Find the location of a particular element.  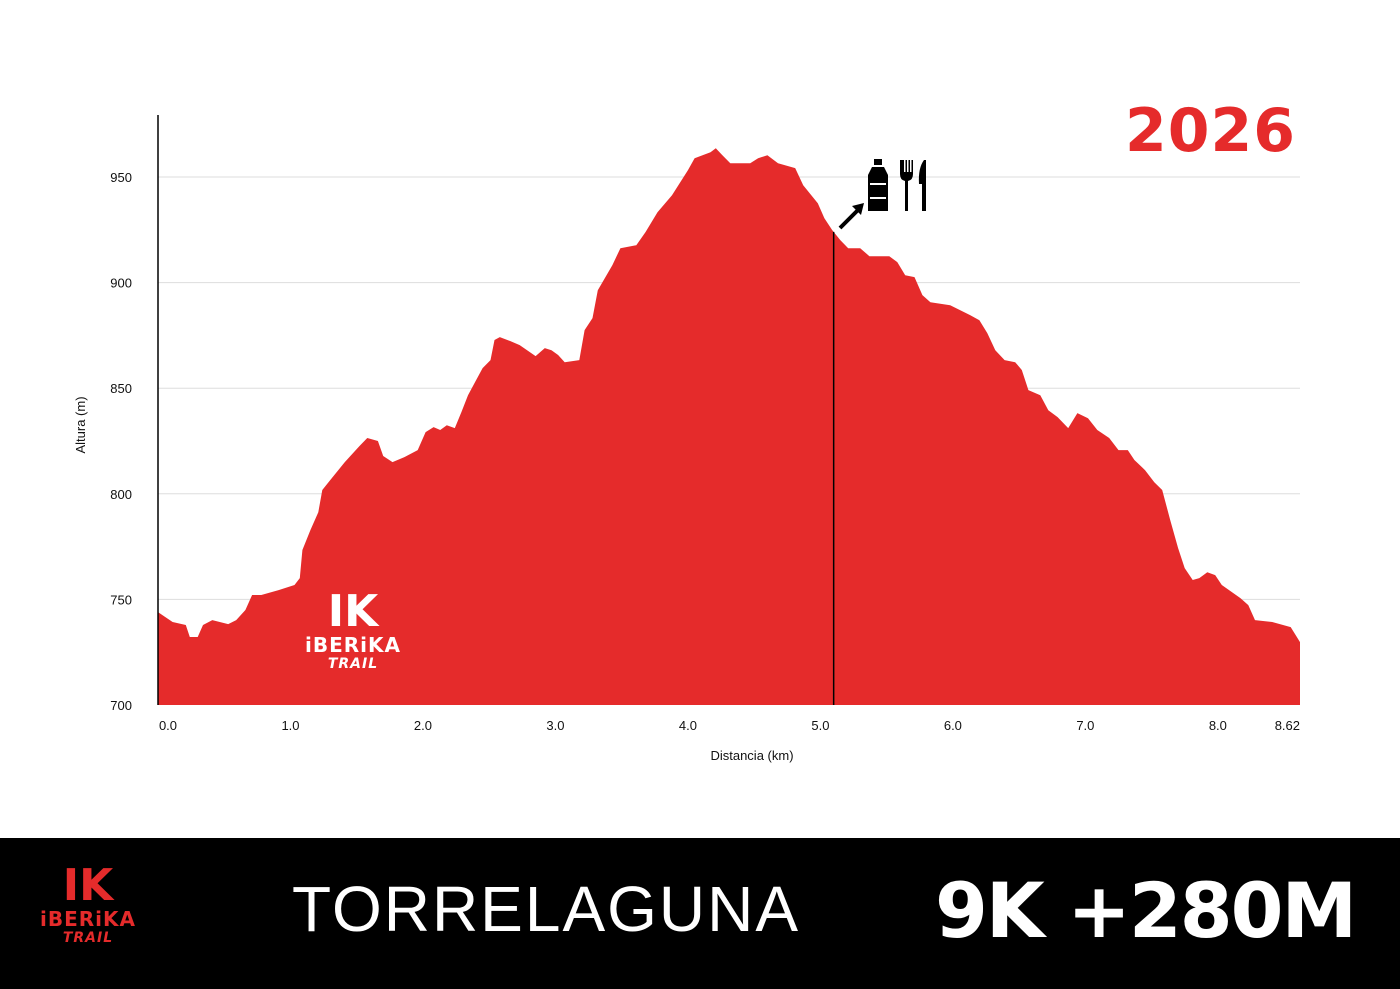

year-label: 2026 is located at coordinates (1210, 131).